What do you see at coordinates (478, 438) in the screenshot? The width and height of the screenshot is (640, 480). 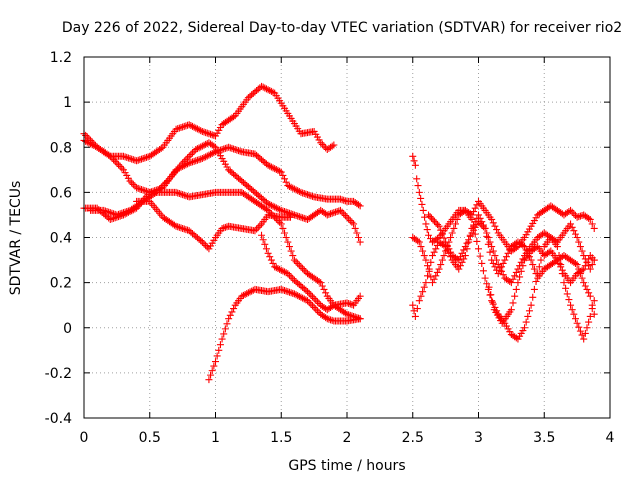 I see `x-tick-label: 3` at bounding box center [478, 438].